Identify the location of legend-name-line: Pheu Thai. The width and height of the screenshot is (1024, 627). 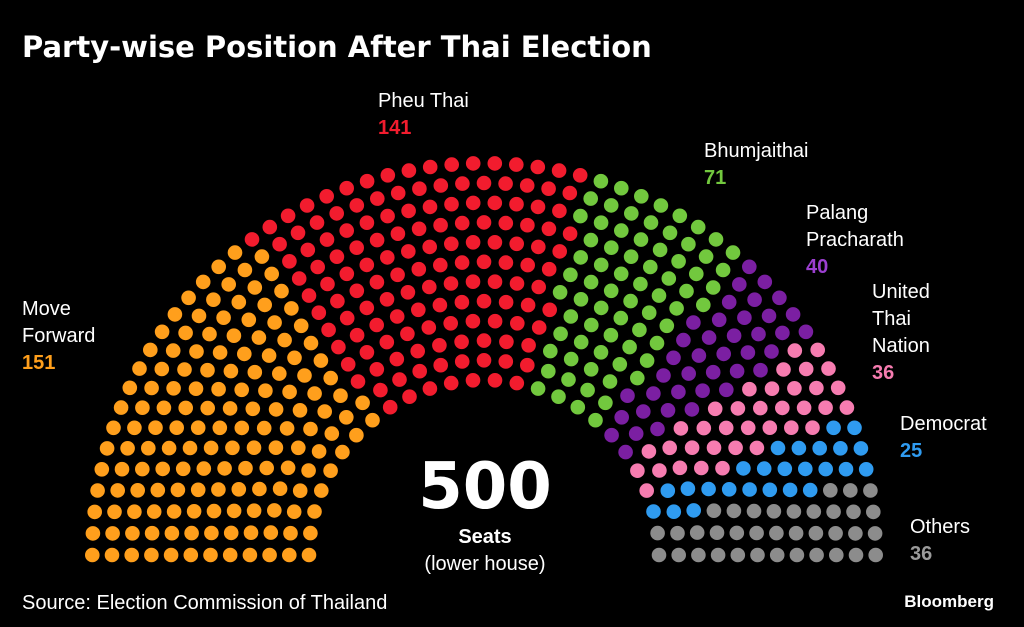
(423, 101).